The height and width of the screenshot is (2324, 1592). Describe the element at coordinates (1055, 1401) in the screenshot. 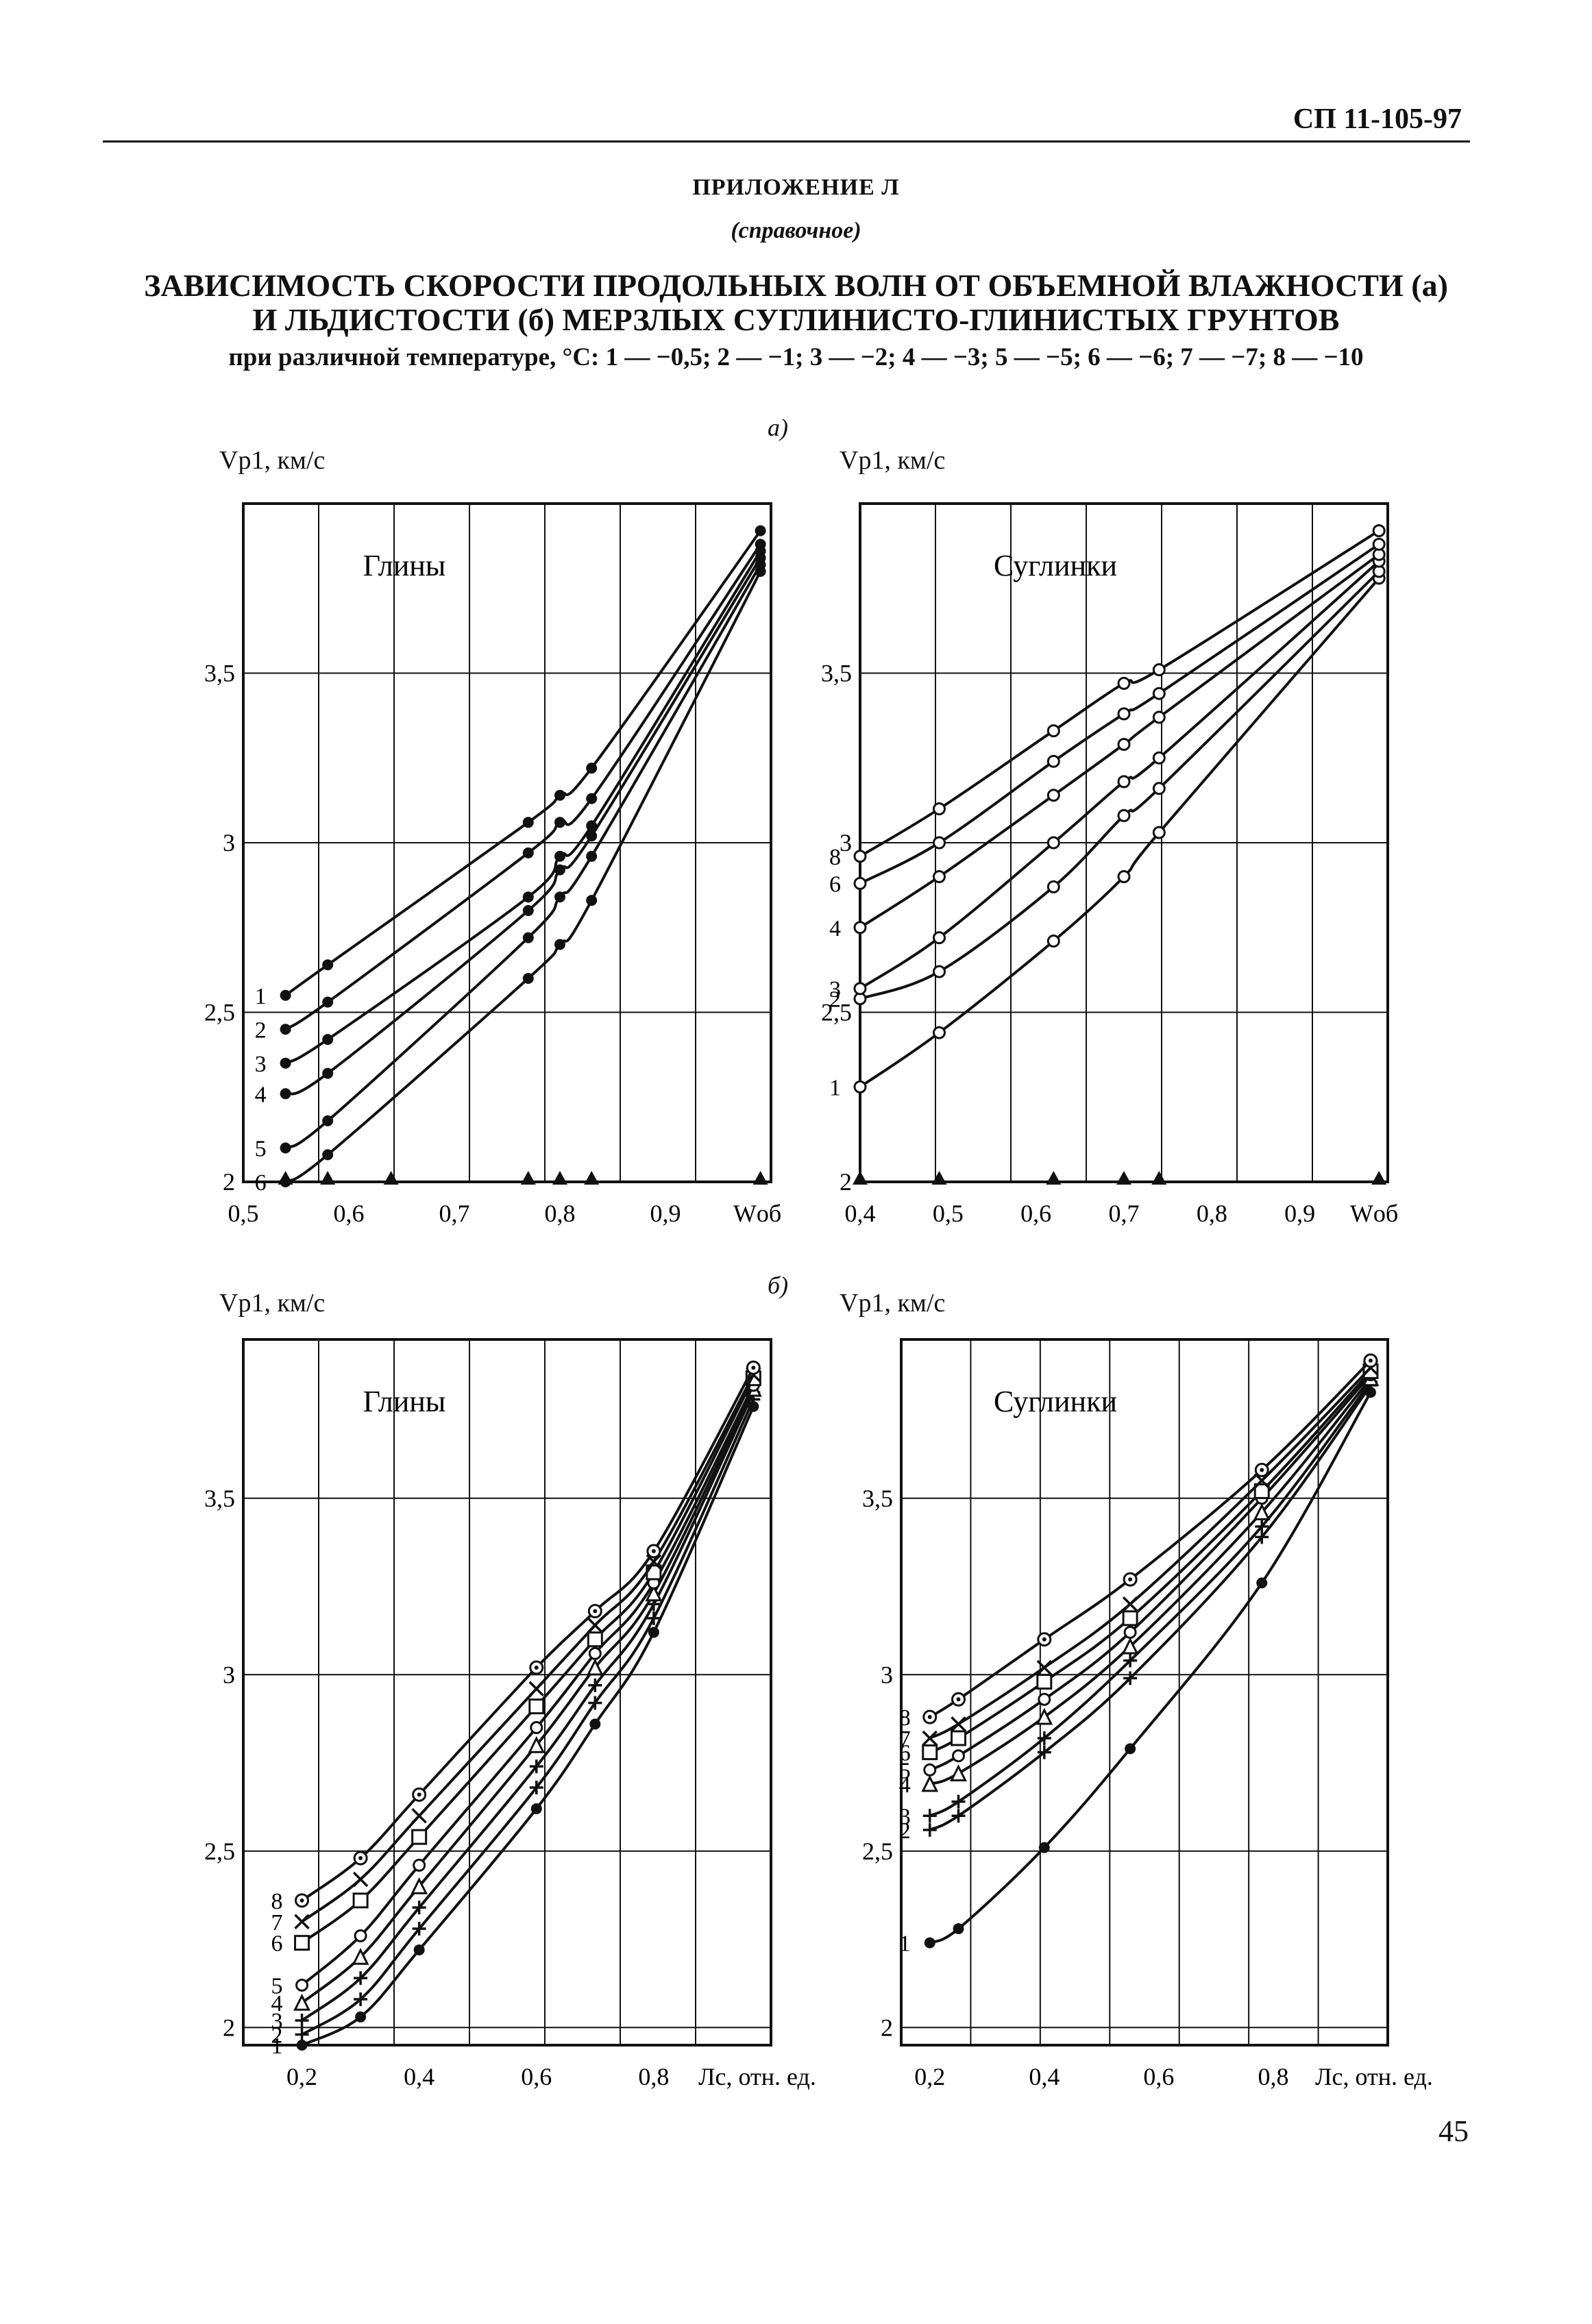

I see `panel-title: Суглинки` at that location.